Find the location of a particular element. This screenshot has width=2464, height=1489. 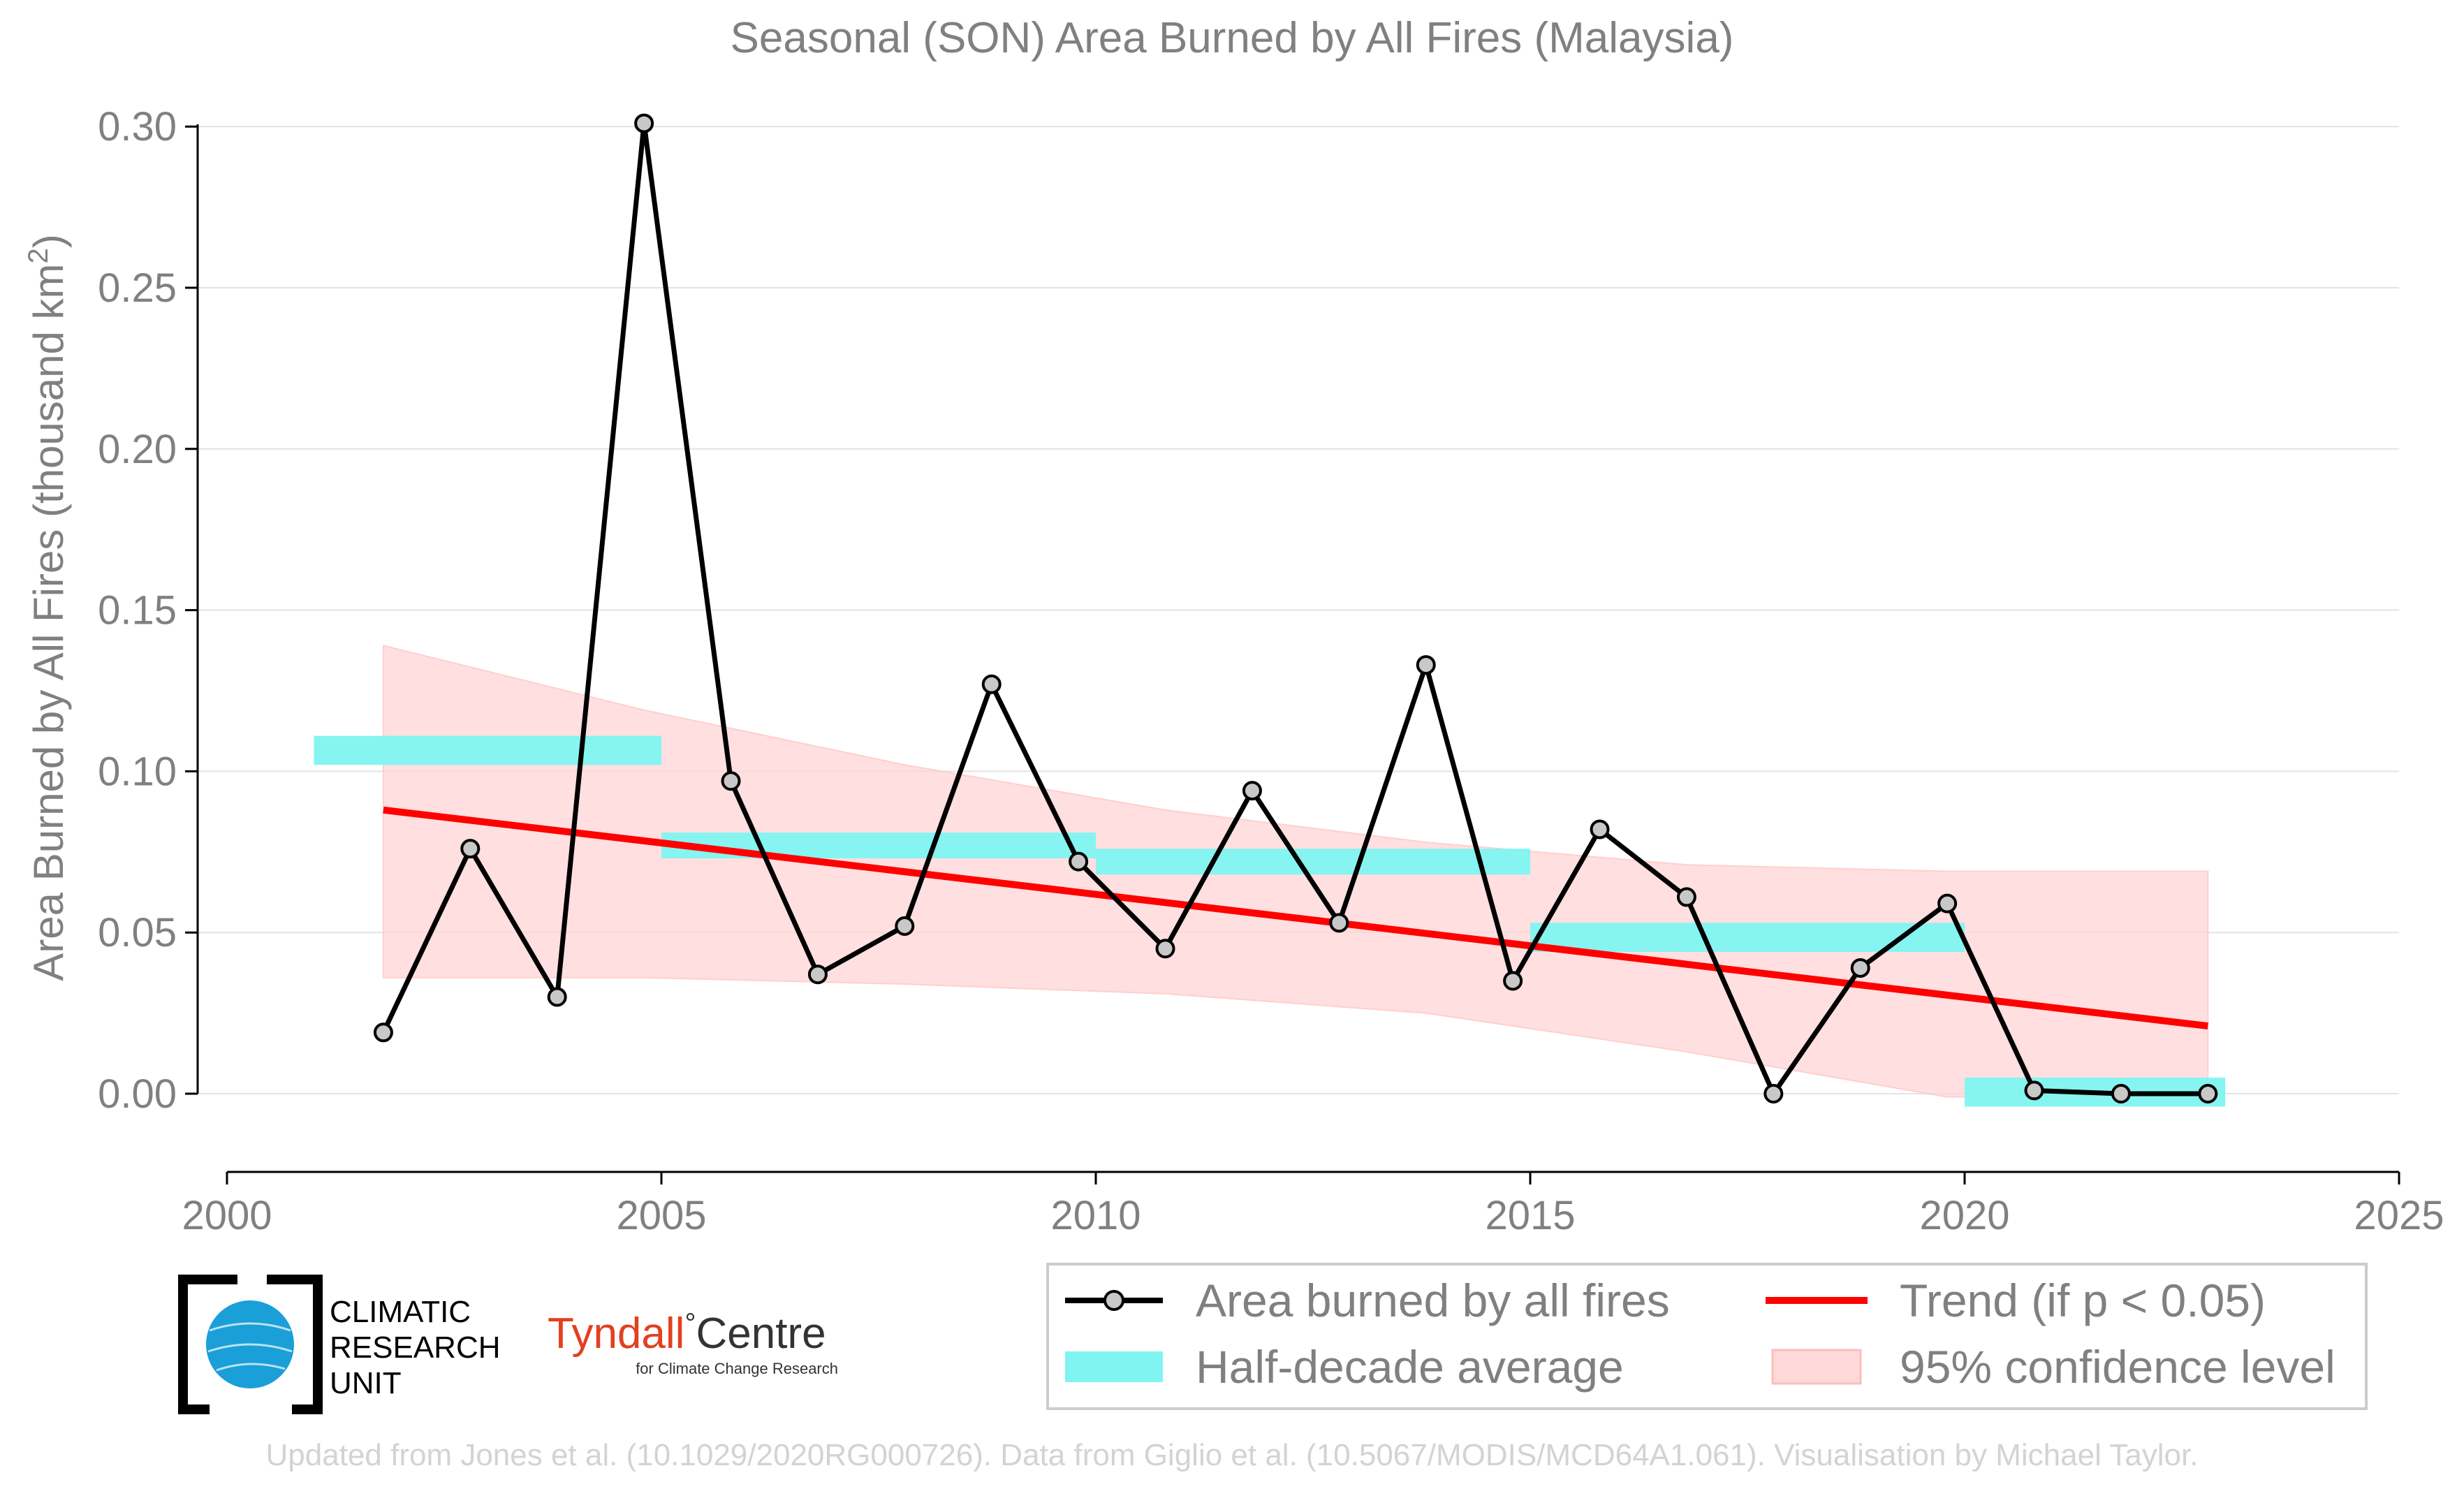

x-tick-label-3: 2015 is located at coordinates (1530, 1215).